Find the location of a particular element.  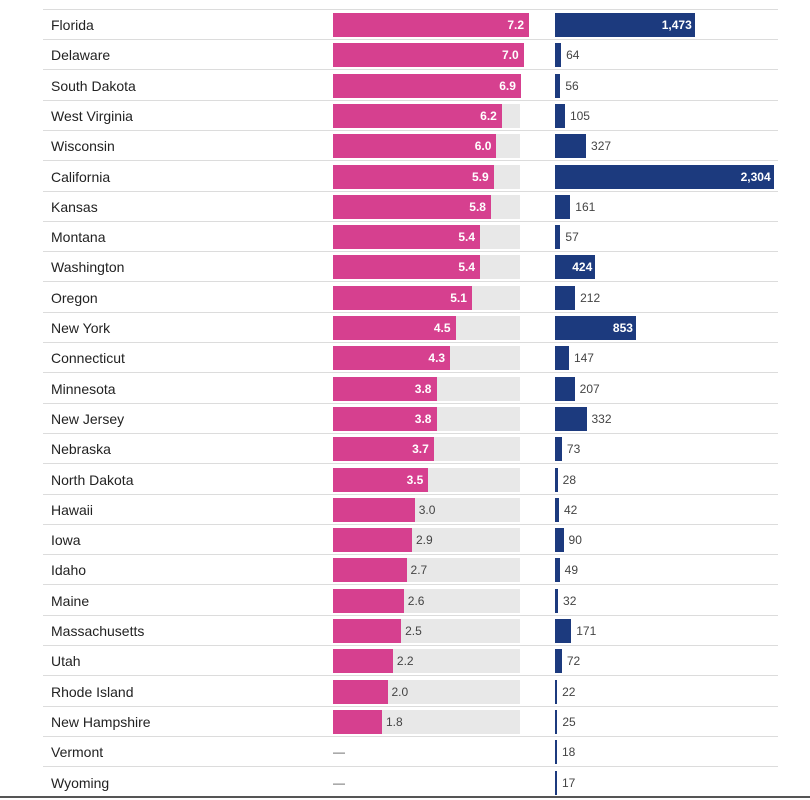

state-label: Iowa is located at coordinates (66, 540).